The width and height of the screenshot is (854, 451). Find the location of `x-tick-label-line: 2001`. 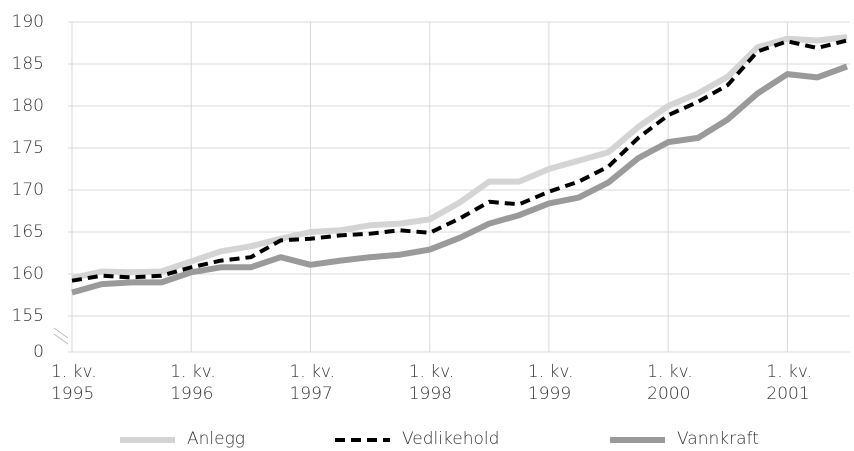

x-tick-label-line: 2001 is located at coordinates (787, 394).